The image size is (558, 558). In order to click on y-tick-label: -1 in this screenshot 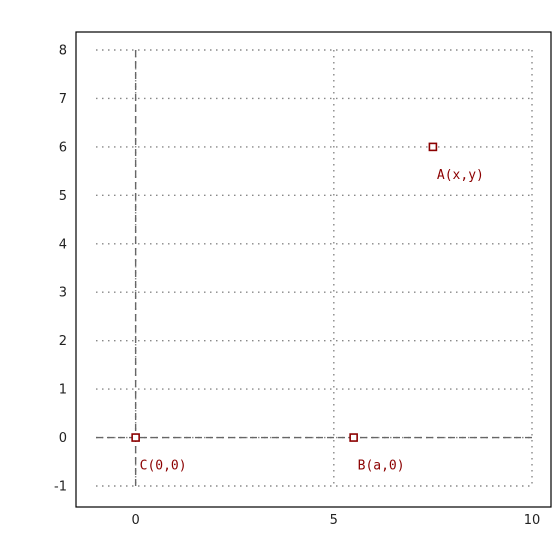, I will do `click(60, 487)`.